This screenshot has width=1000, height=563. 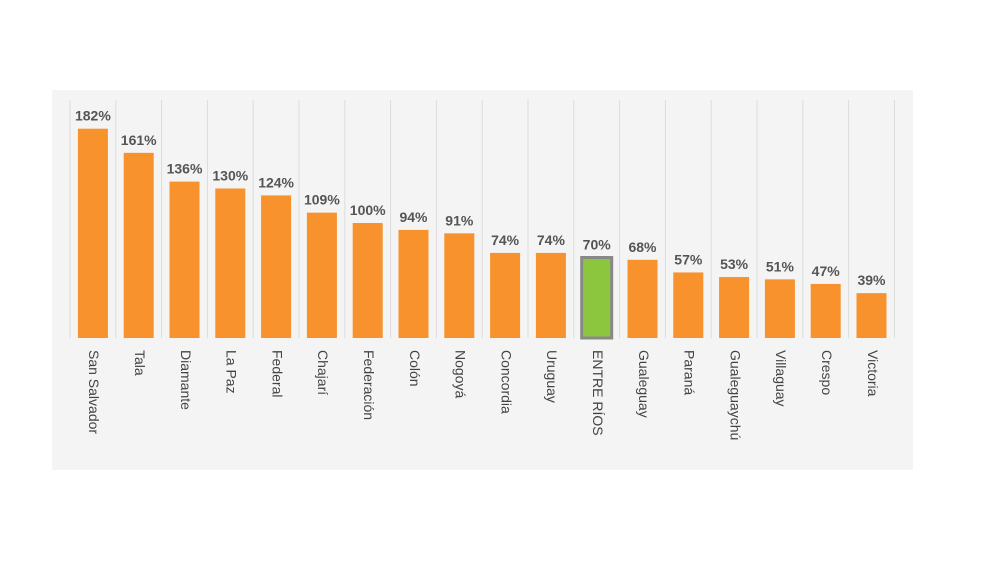 I want to click on category-label: Chajarí, so click(x=323, y=372).